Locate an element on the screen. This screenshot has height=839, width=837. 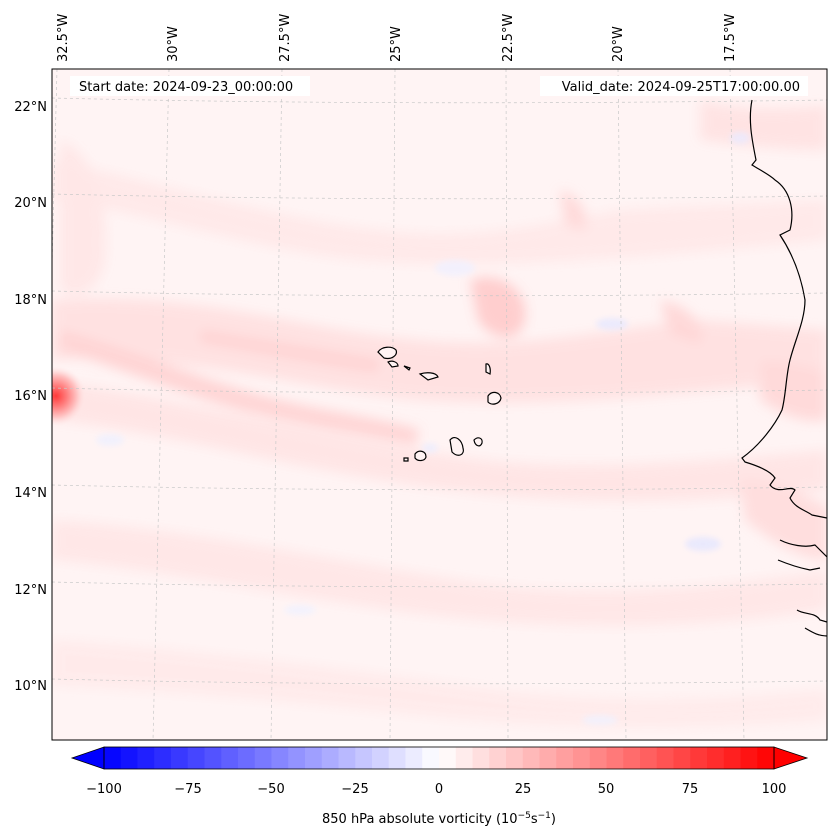
lon-label-17-5w: 17.5°W is located at coordinates (730, 38).